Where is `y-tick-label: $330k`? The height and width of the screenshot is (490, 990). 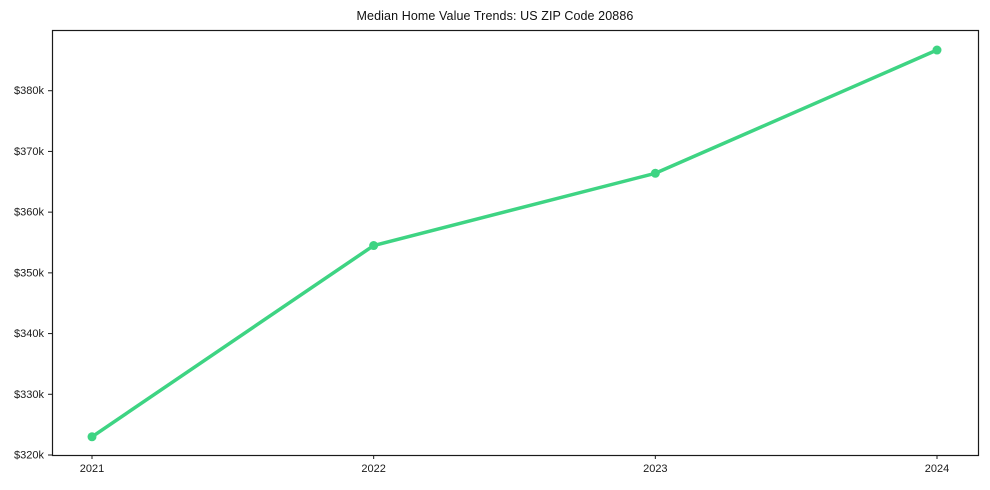
y-tick-label: $330k is located at coordinates (29, 395).